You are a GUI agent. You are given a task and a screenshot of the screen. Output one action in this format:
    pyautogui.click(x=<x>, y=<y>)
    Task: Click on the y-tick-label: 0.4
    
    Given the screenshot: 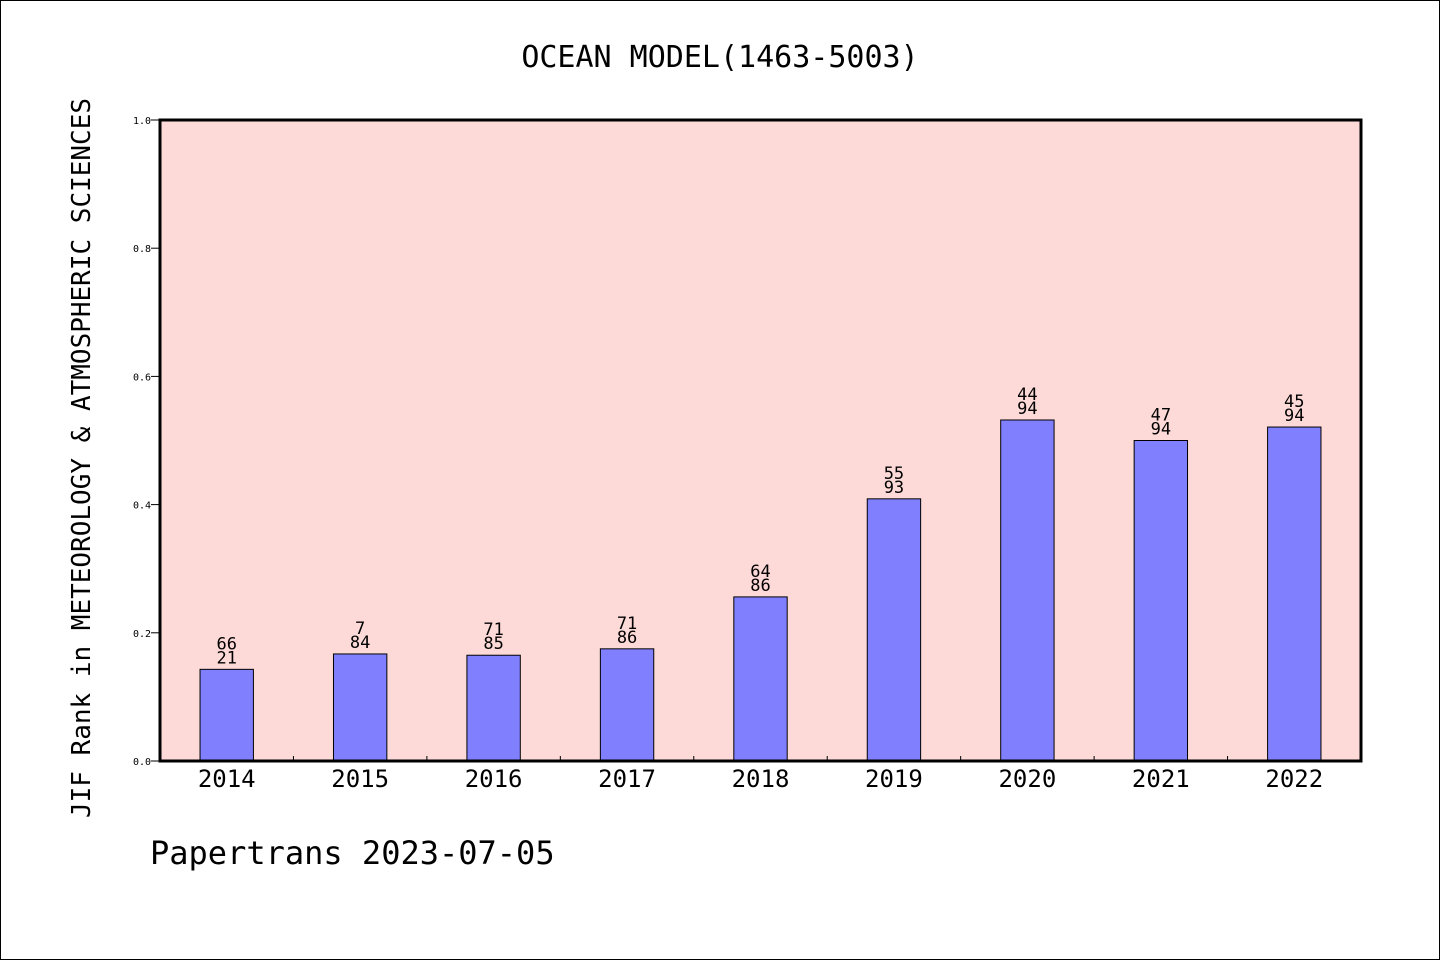 What is the action you would take?
    pyautogui.click(x=142, y=506)
    